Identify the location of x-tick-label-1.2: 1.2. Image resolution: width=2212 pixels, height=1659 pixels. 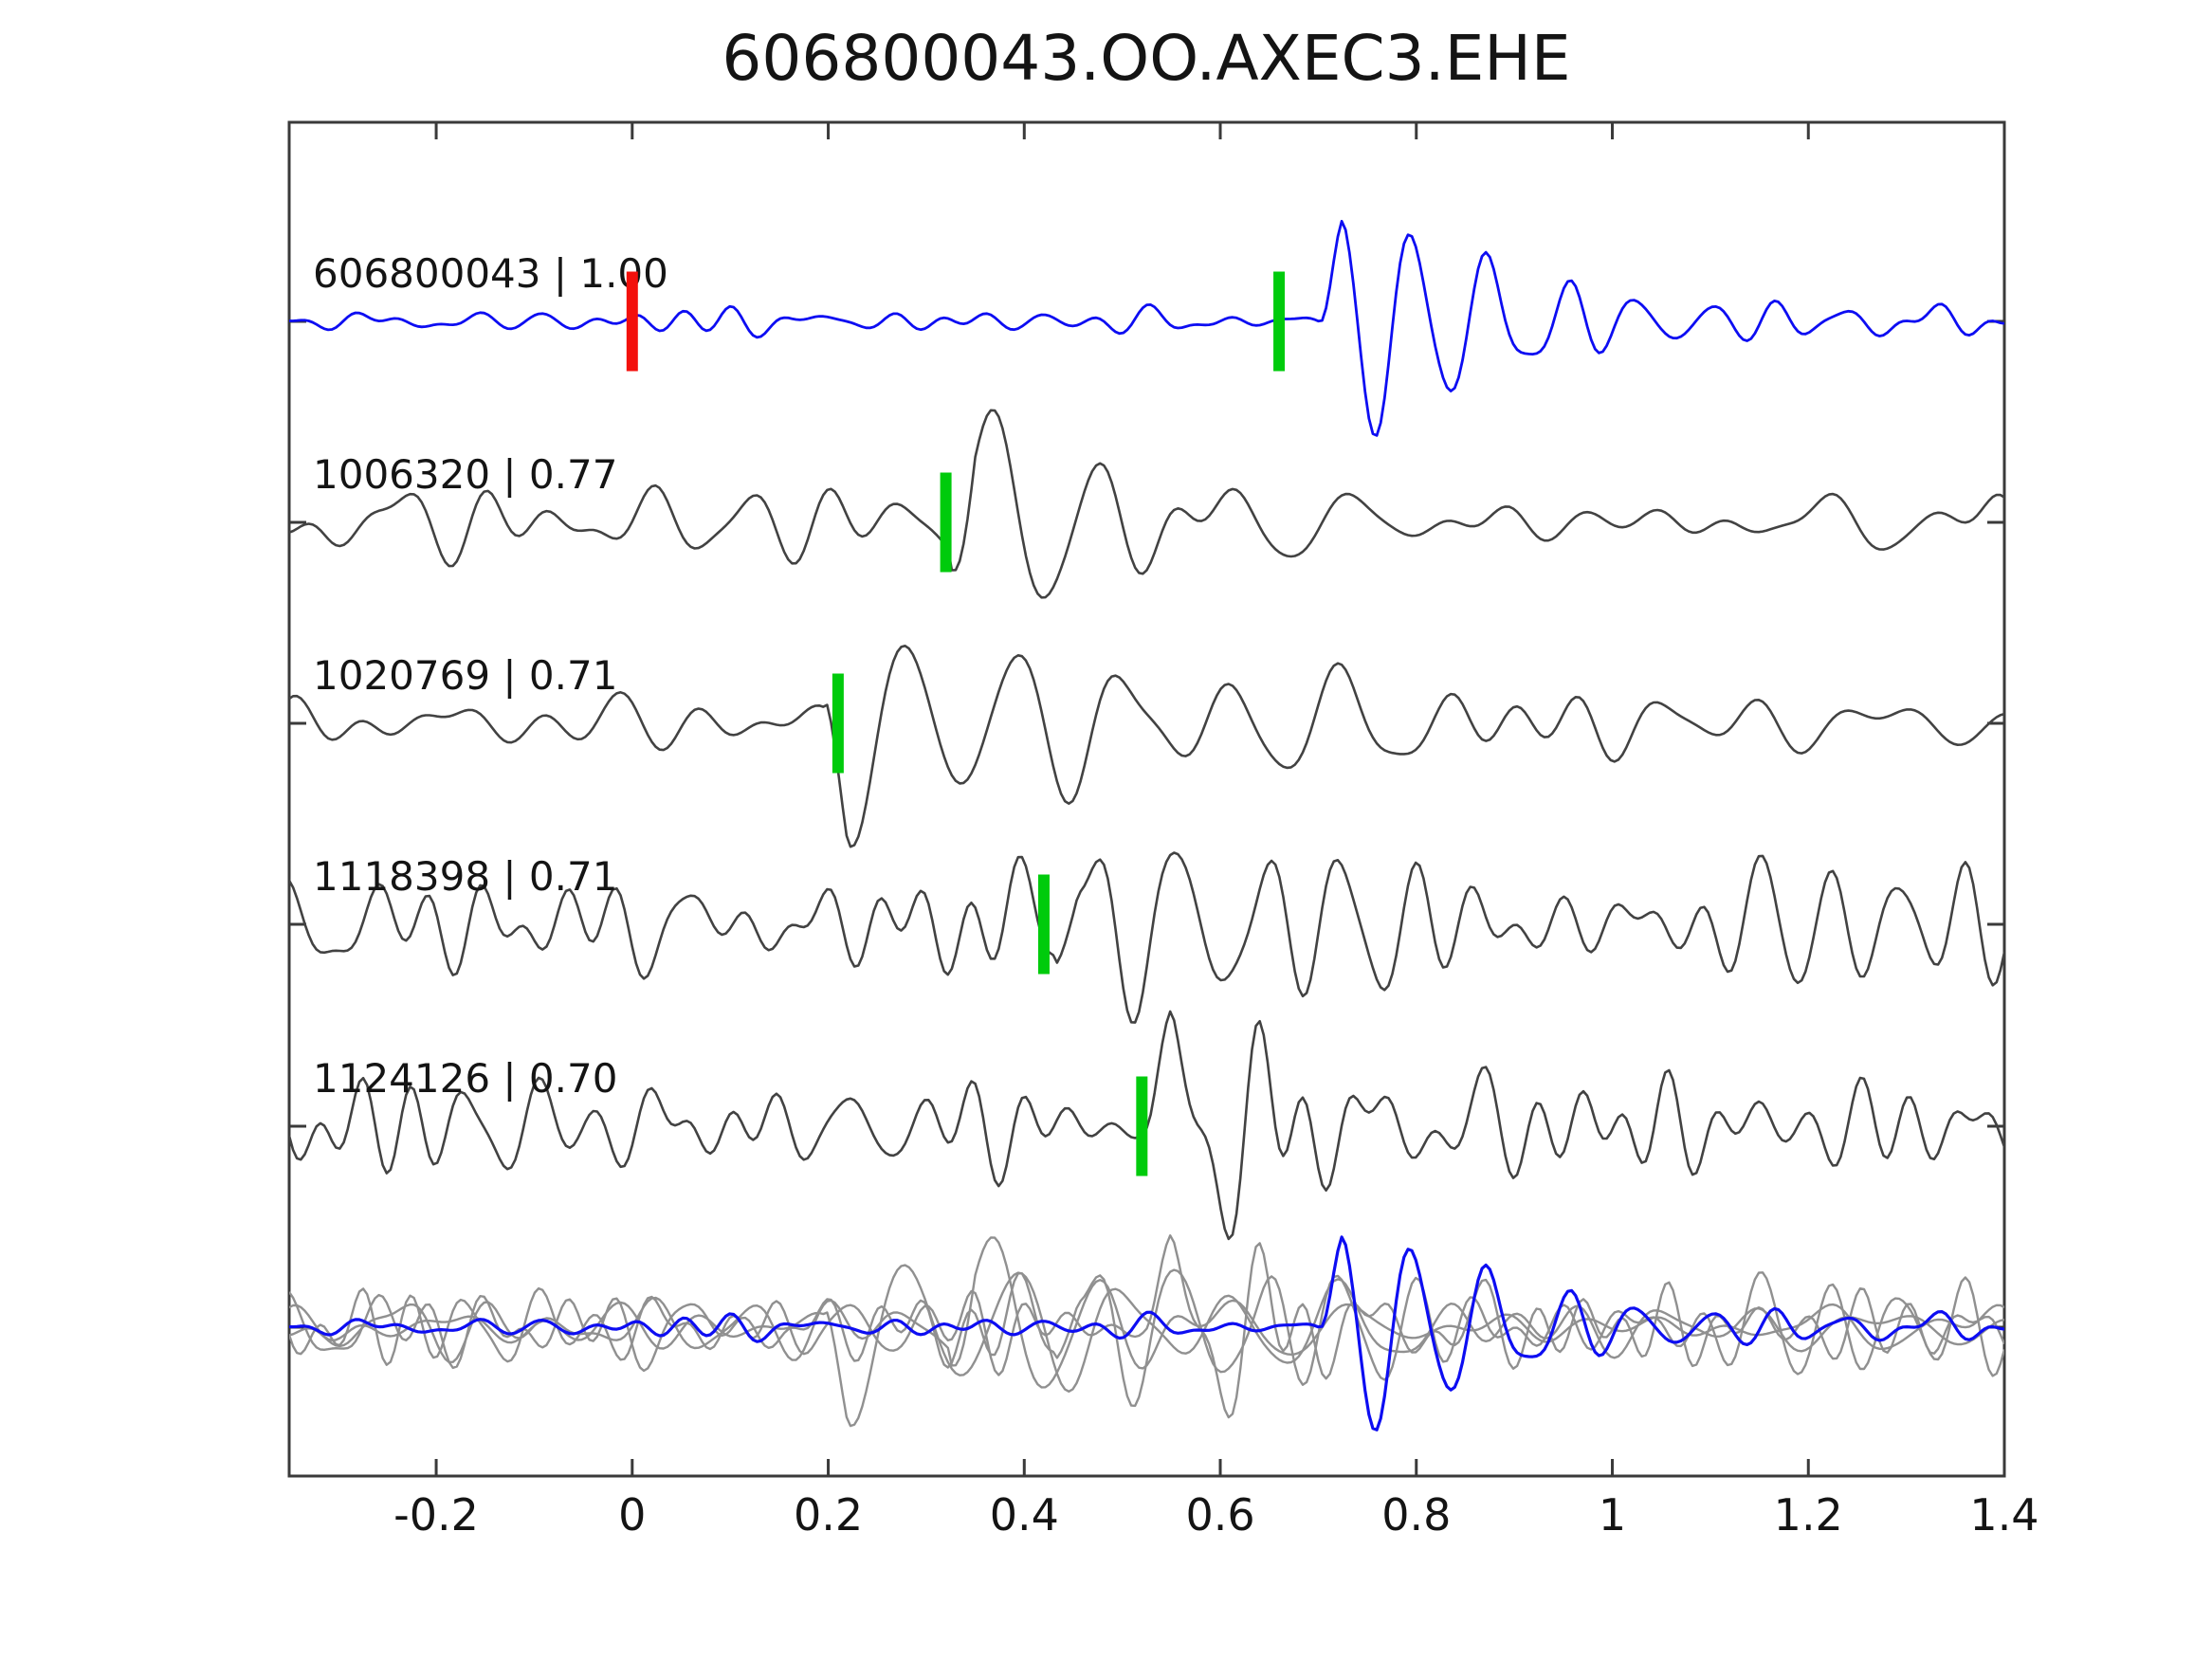
(1808, 1514).